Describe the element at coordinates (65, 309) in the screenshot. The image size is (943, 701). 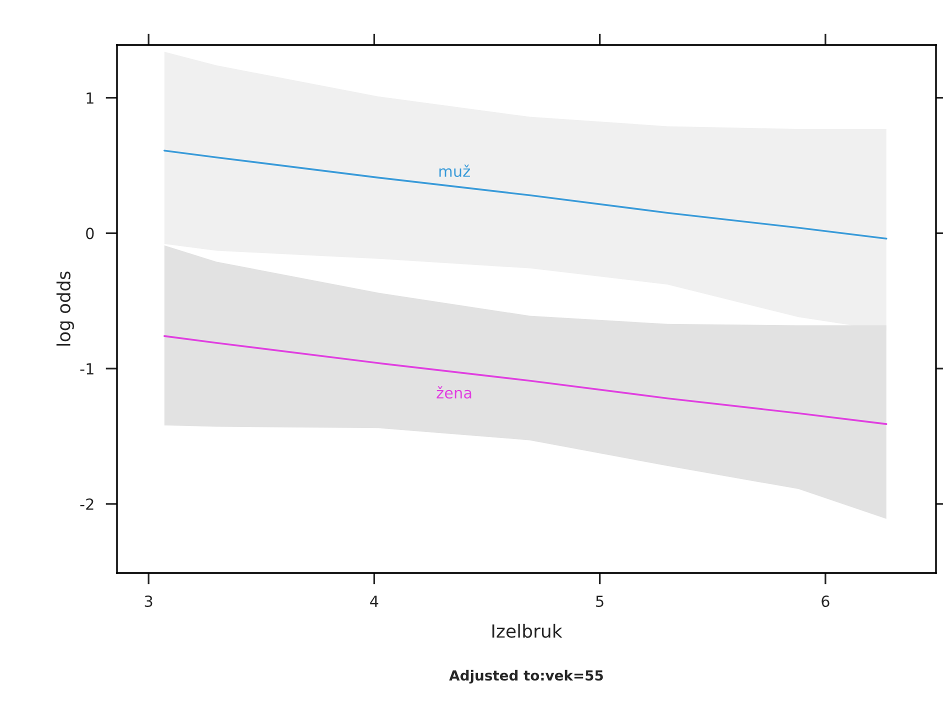
I see `y-axis-title: log odds` at that location.